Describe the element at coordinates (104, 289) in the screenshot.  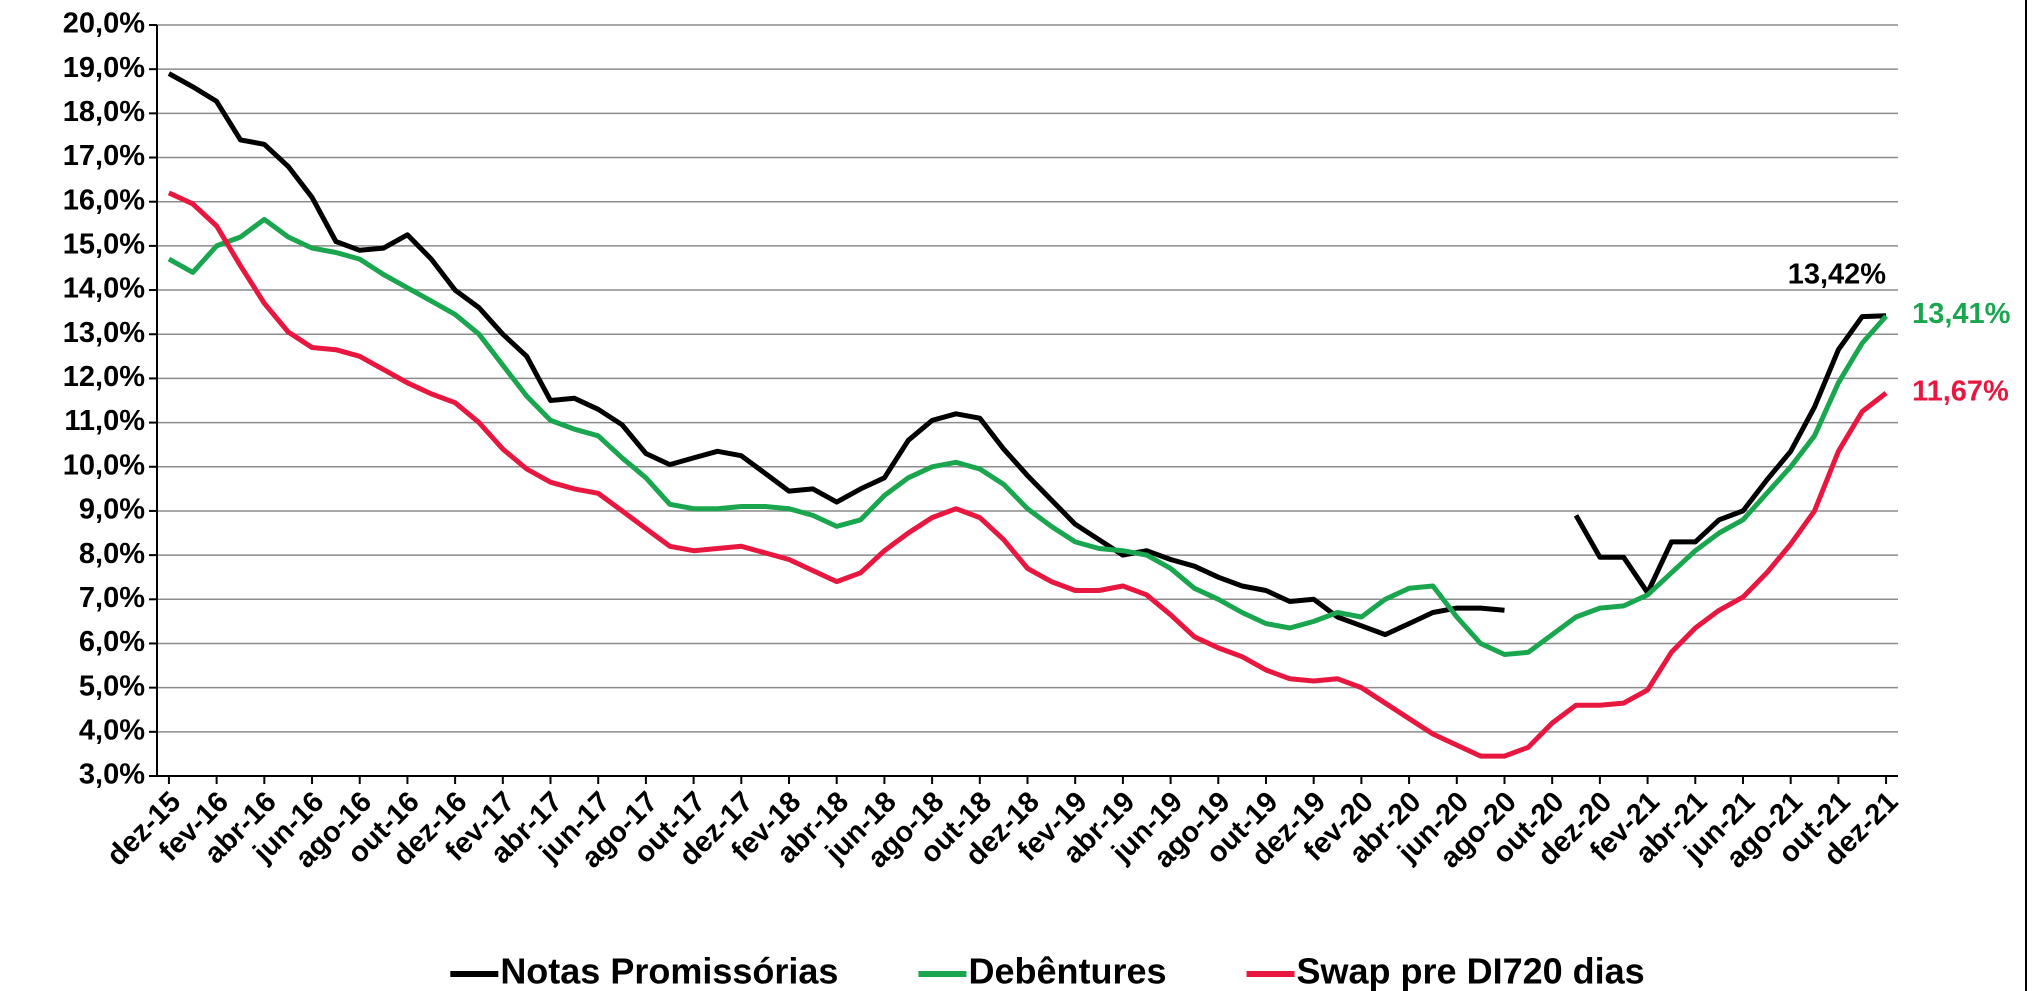
I see `y-tick-label: 14,0%` at that location.